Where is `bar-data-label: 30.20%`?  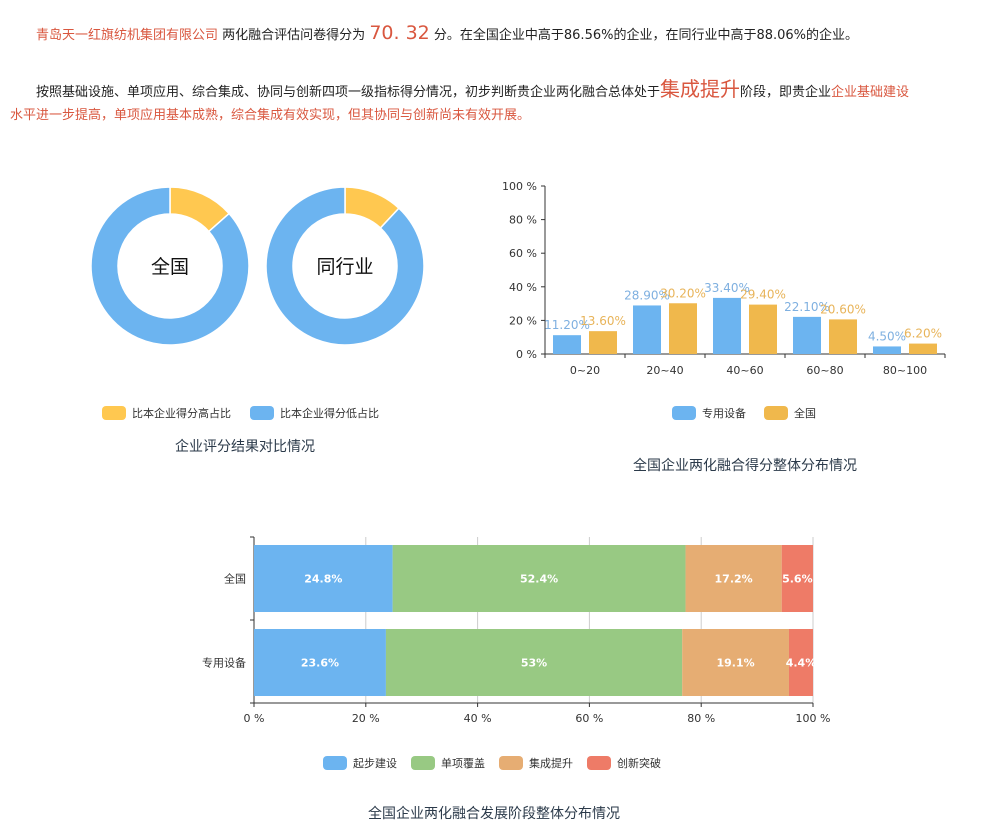
bar-data-label: 30.20% is located at coordinates (683, 293).